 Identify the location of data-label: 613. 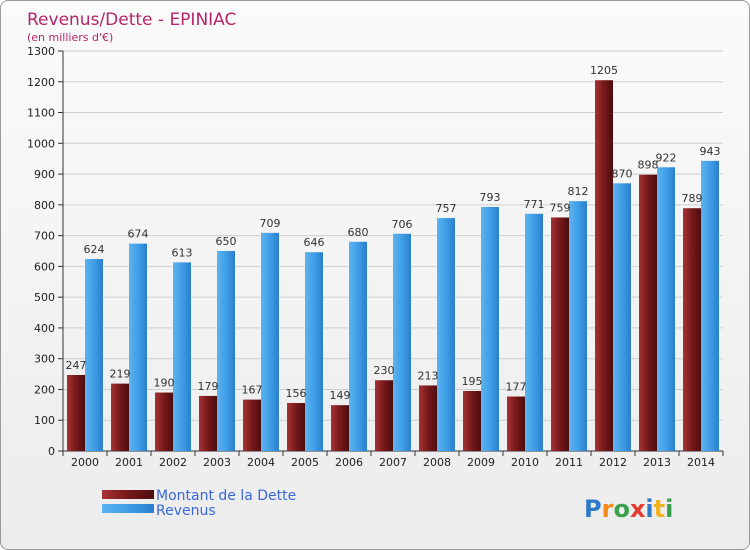
(182, 252).